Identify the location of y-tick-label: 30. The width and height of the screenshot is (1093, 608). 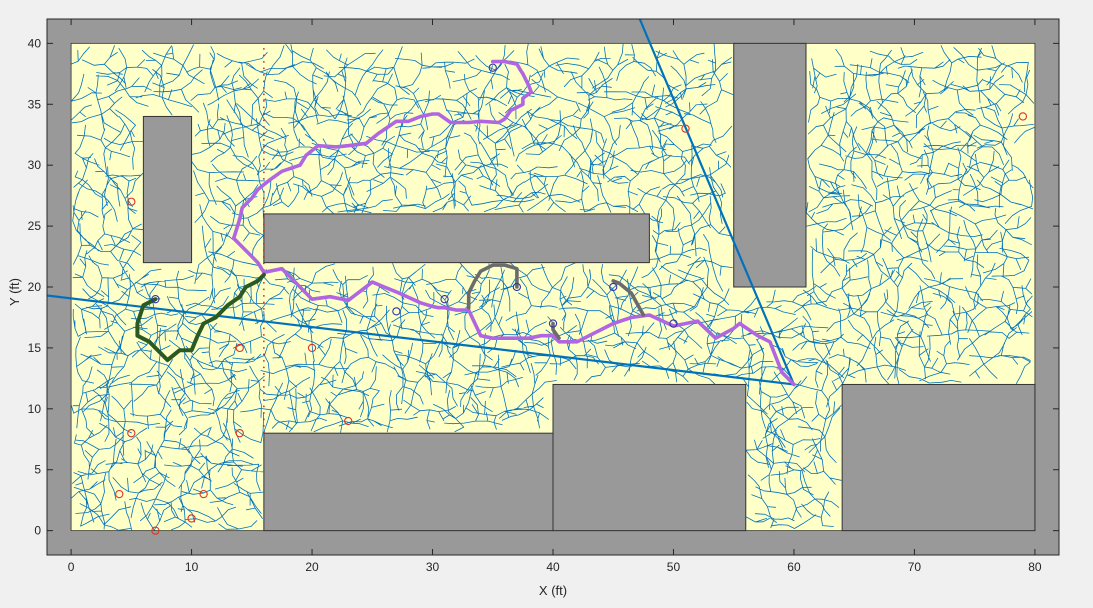
(35, 165).